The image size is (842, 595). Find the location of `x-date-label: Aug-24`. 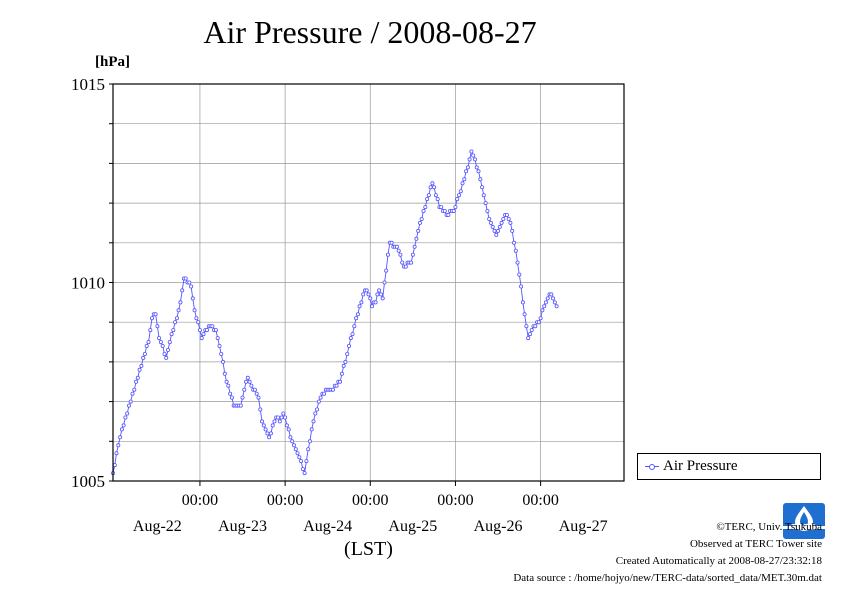

x-date-label: Aug-24 is located at coordinates (327, 526).